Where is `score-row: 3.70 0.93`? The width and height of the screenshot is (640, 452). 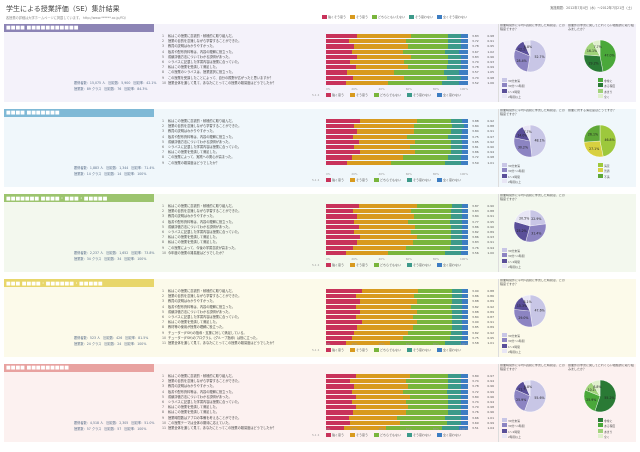 score-row: 3.70 0.93 is located at coordinates (483, 62).